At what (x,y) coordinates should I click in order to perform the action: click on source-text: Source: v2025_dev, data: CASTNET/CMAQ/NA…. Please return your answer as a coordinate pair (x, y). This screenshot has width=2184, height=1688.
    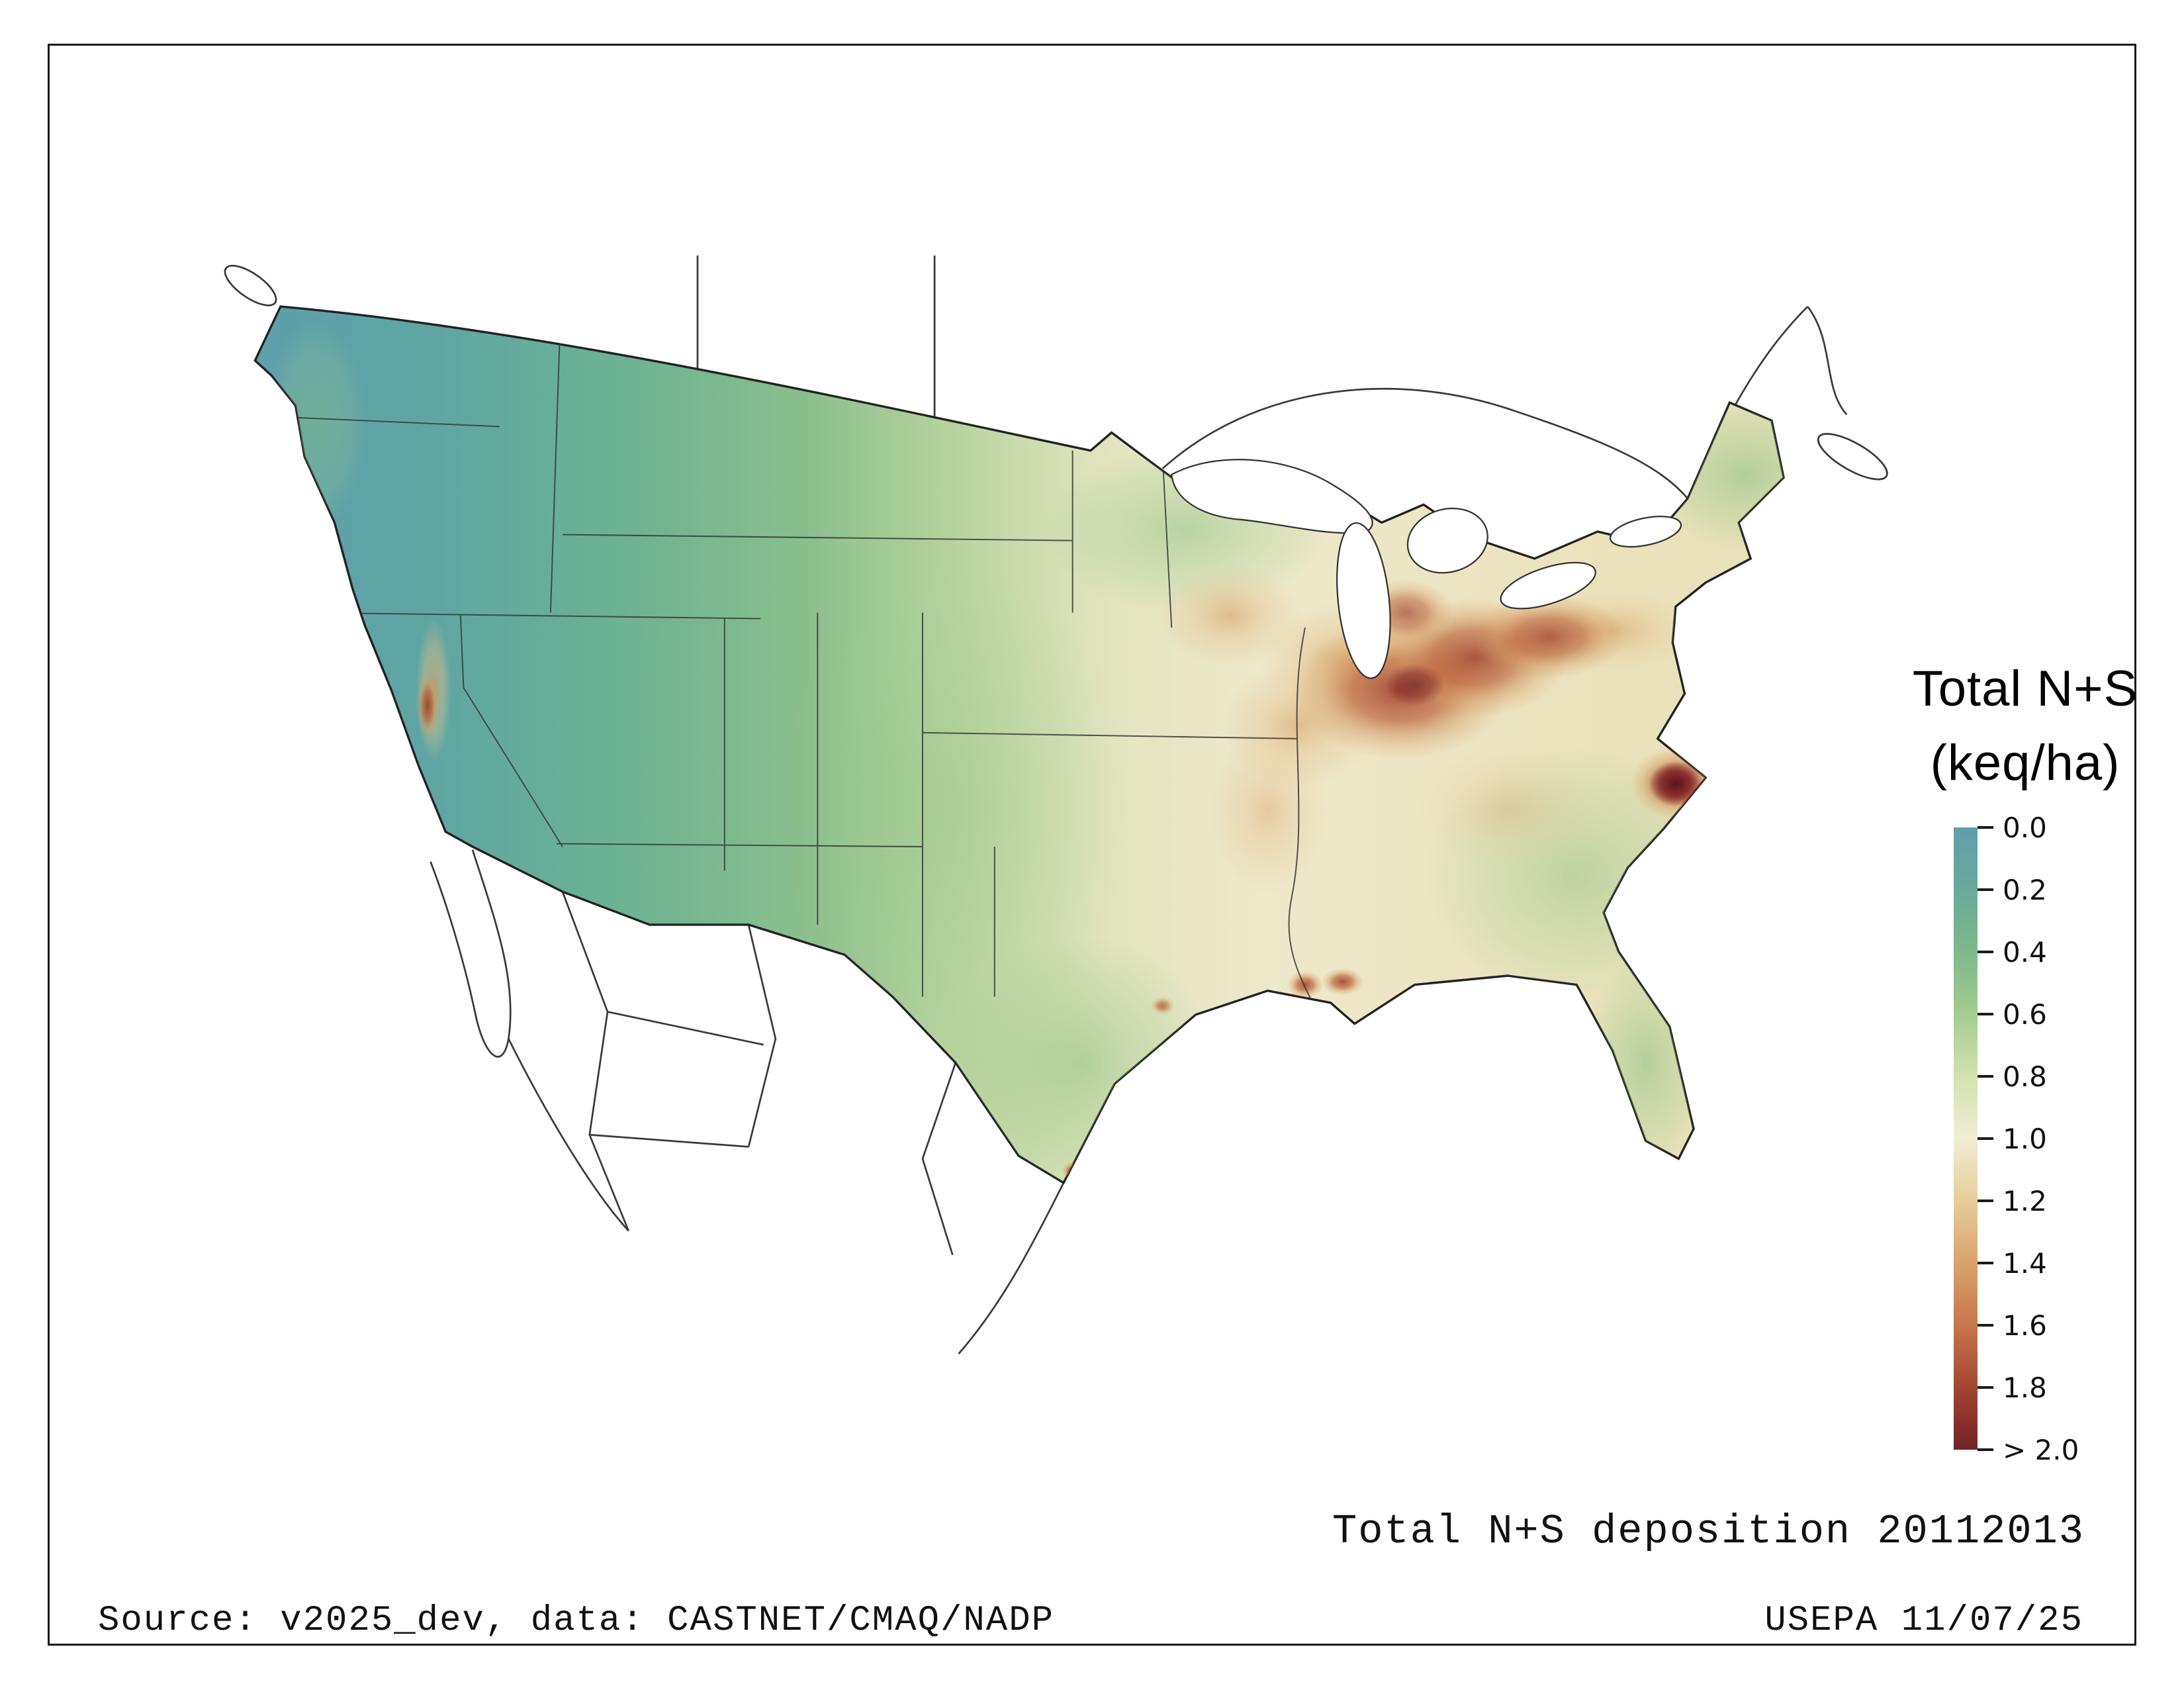
    Looking at the image, I should click on (576, 1621).